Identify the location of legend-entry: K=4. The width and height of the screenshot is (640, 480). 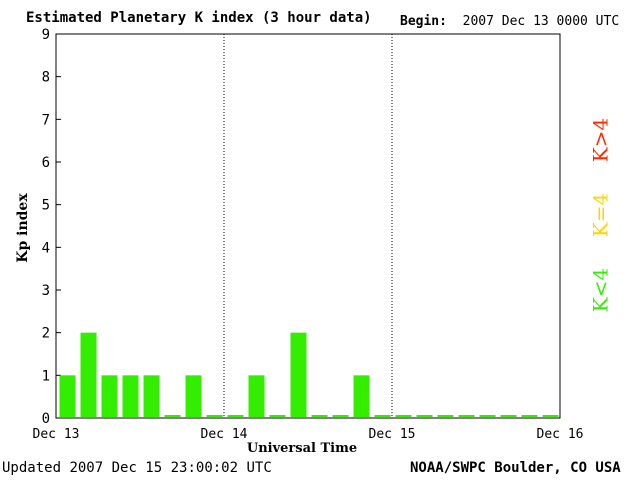
(601, 215).